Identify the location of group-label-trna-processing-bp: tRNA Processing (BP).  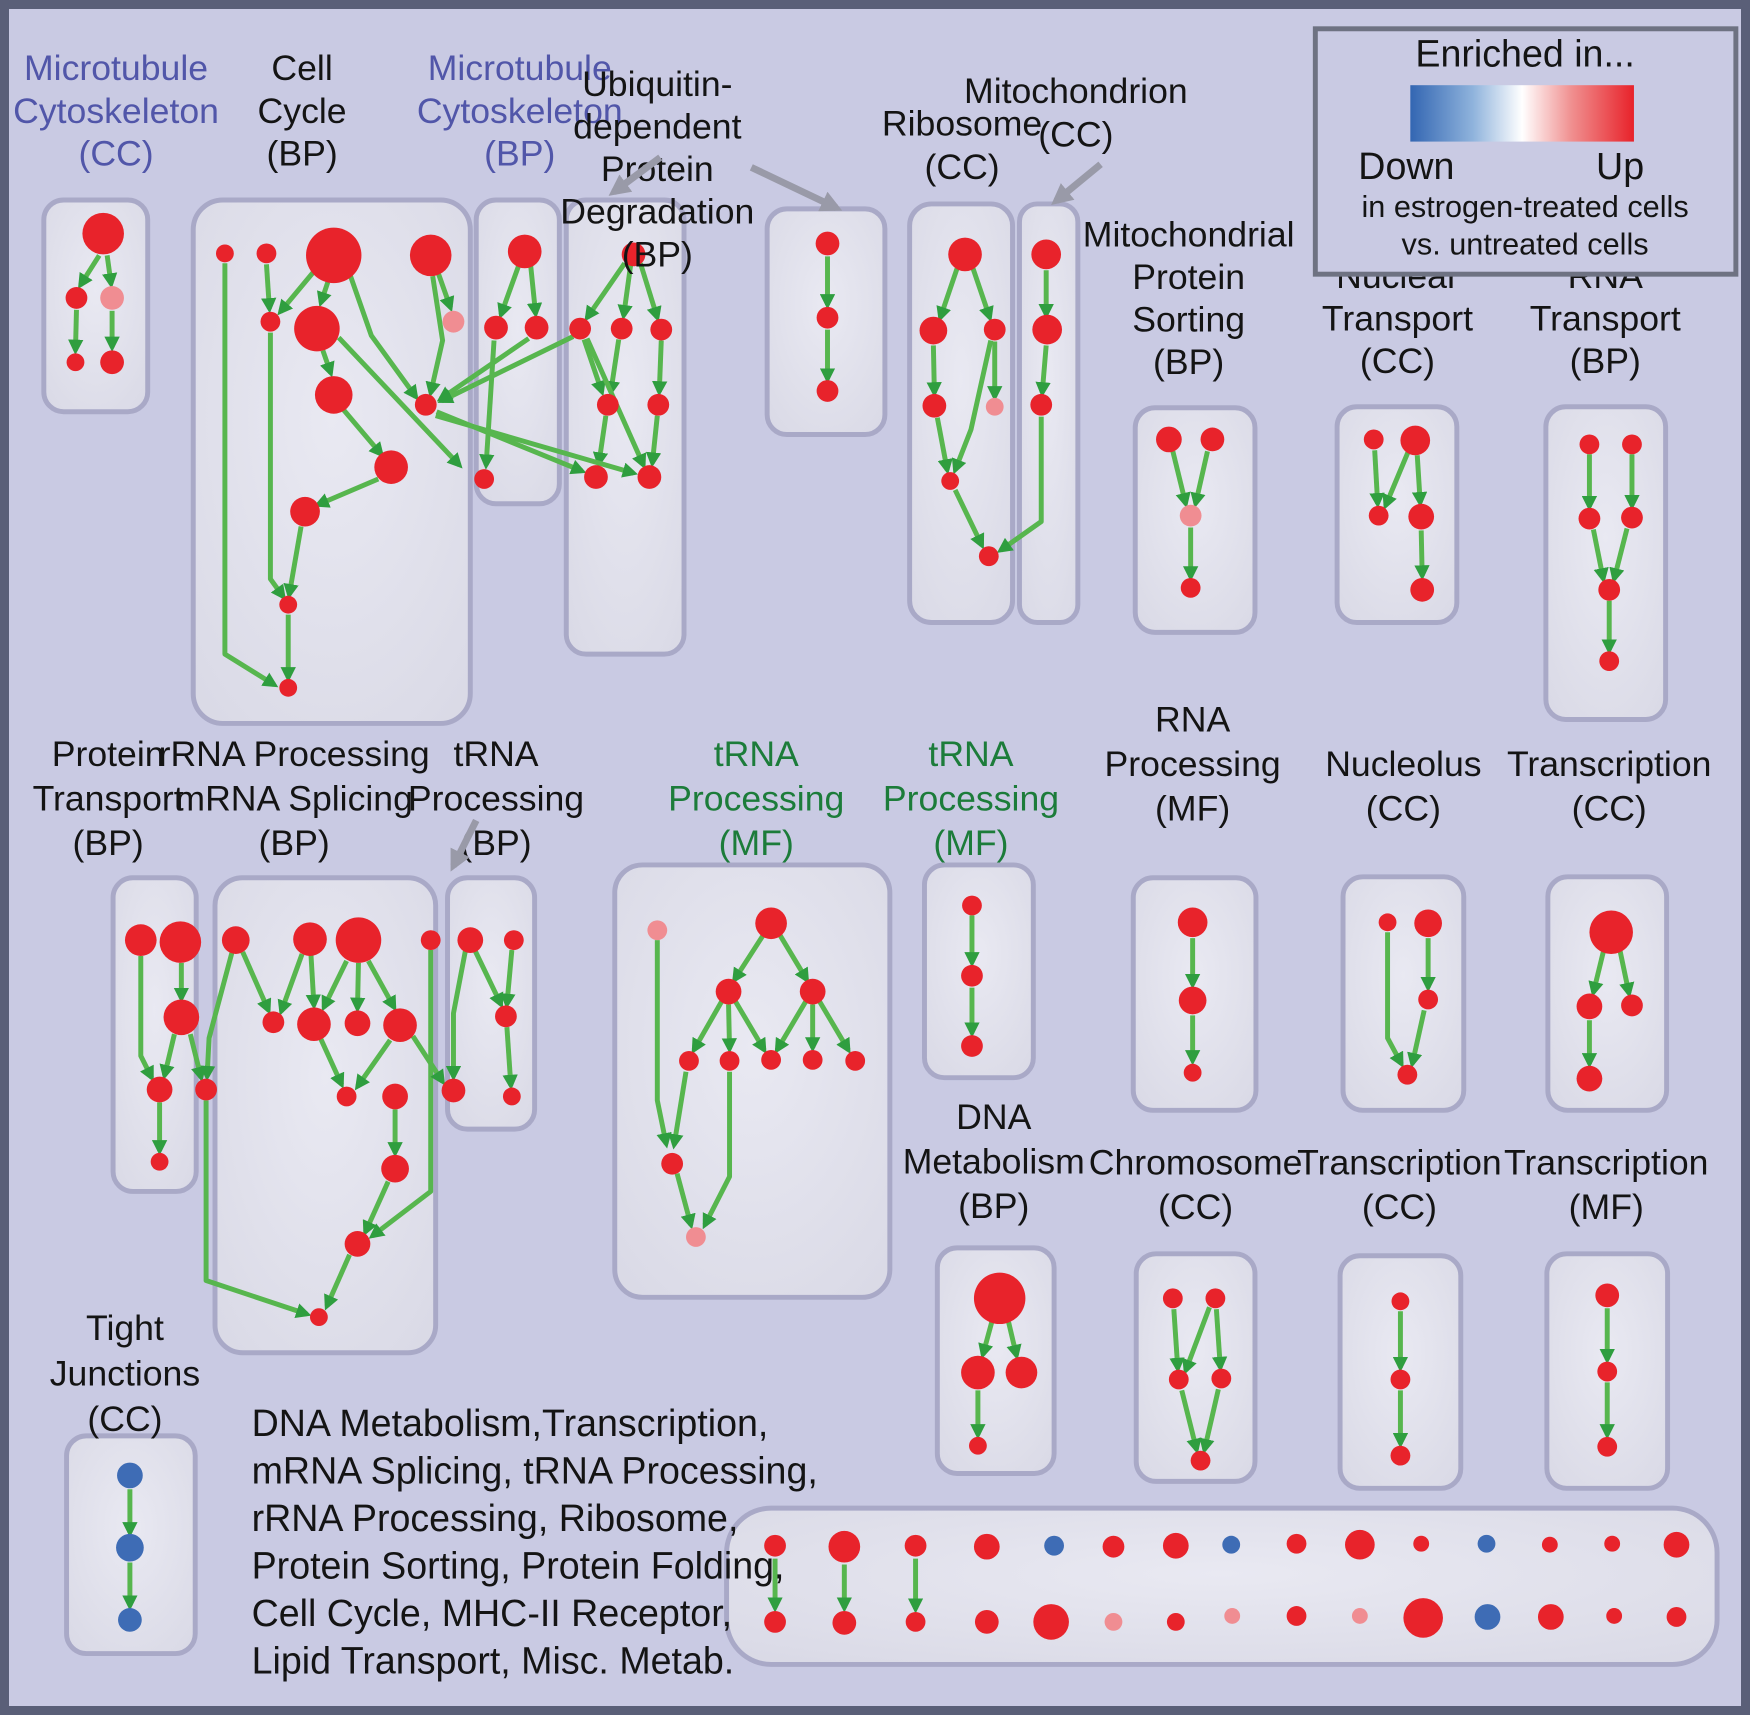
(496, 798).